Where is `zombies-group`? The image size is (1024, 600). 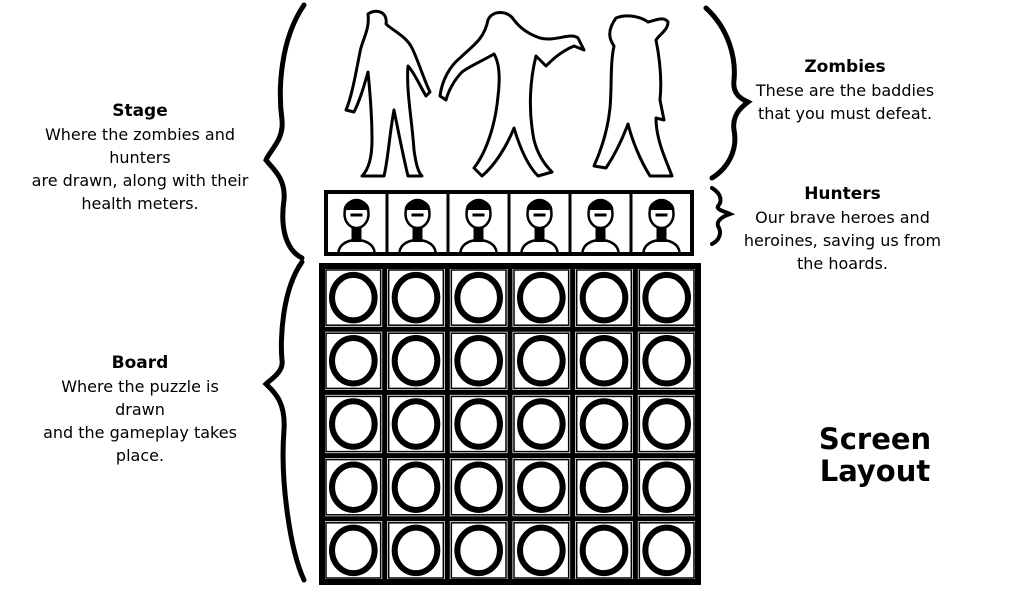
zombies-group is located at coordinates (509, 93).